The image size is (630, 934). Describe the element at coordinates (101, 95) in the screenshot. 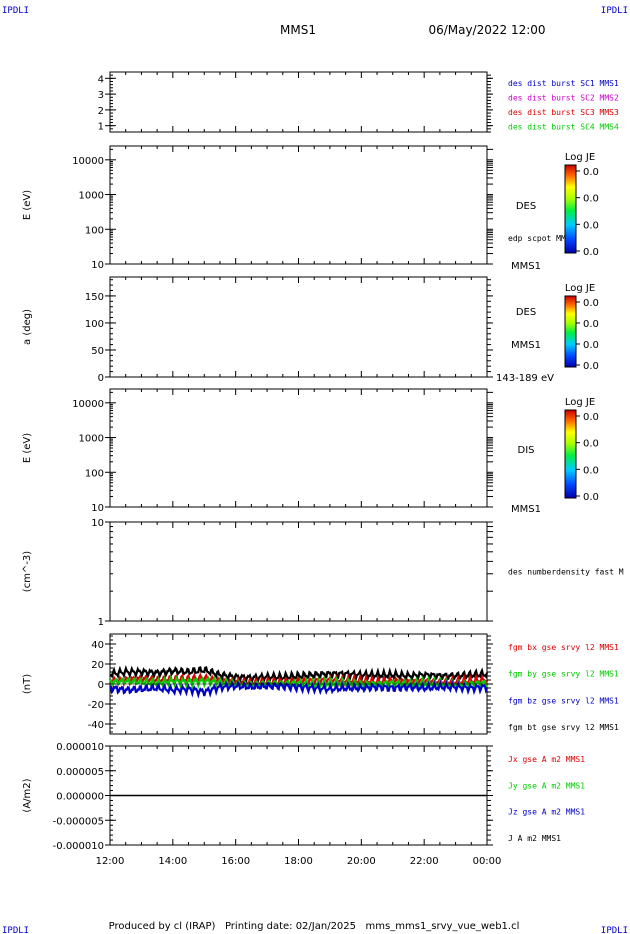

I see `y-tick-label: 3` at that location.